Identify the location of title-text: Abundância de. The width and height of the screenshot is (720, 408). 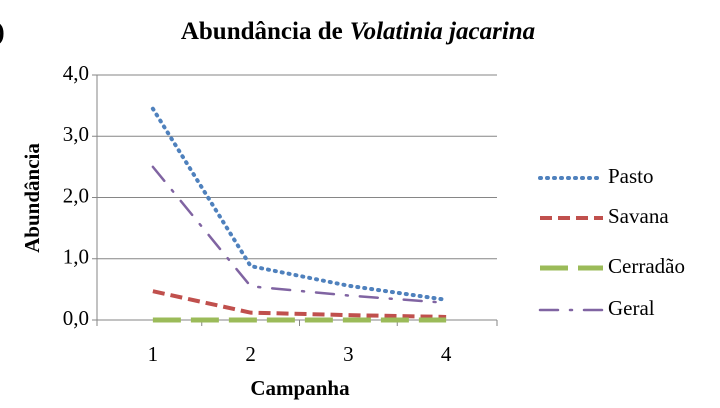
(262, 31).